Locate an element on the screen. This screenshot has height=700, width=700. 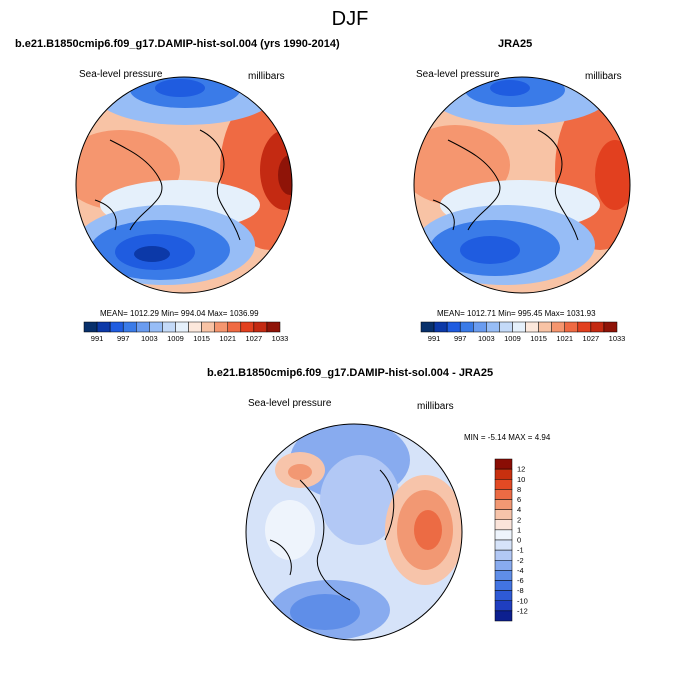
panel3-colorbar-tick-label: 4 is located at coordinates (519, 509).